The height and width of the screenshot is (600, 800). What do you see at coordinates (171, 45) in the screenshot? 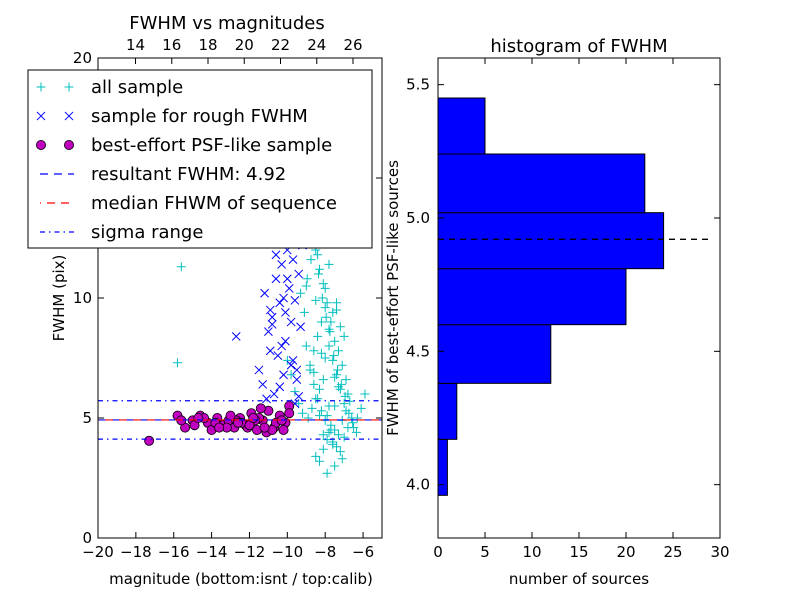
I see `top-x-tick-label: 16` at bounding box center [171, 45].